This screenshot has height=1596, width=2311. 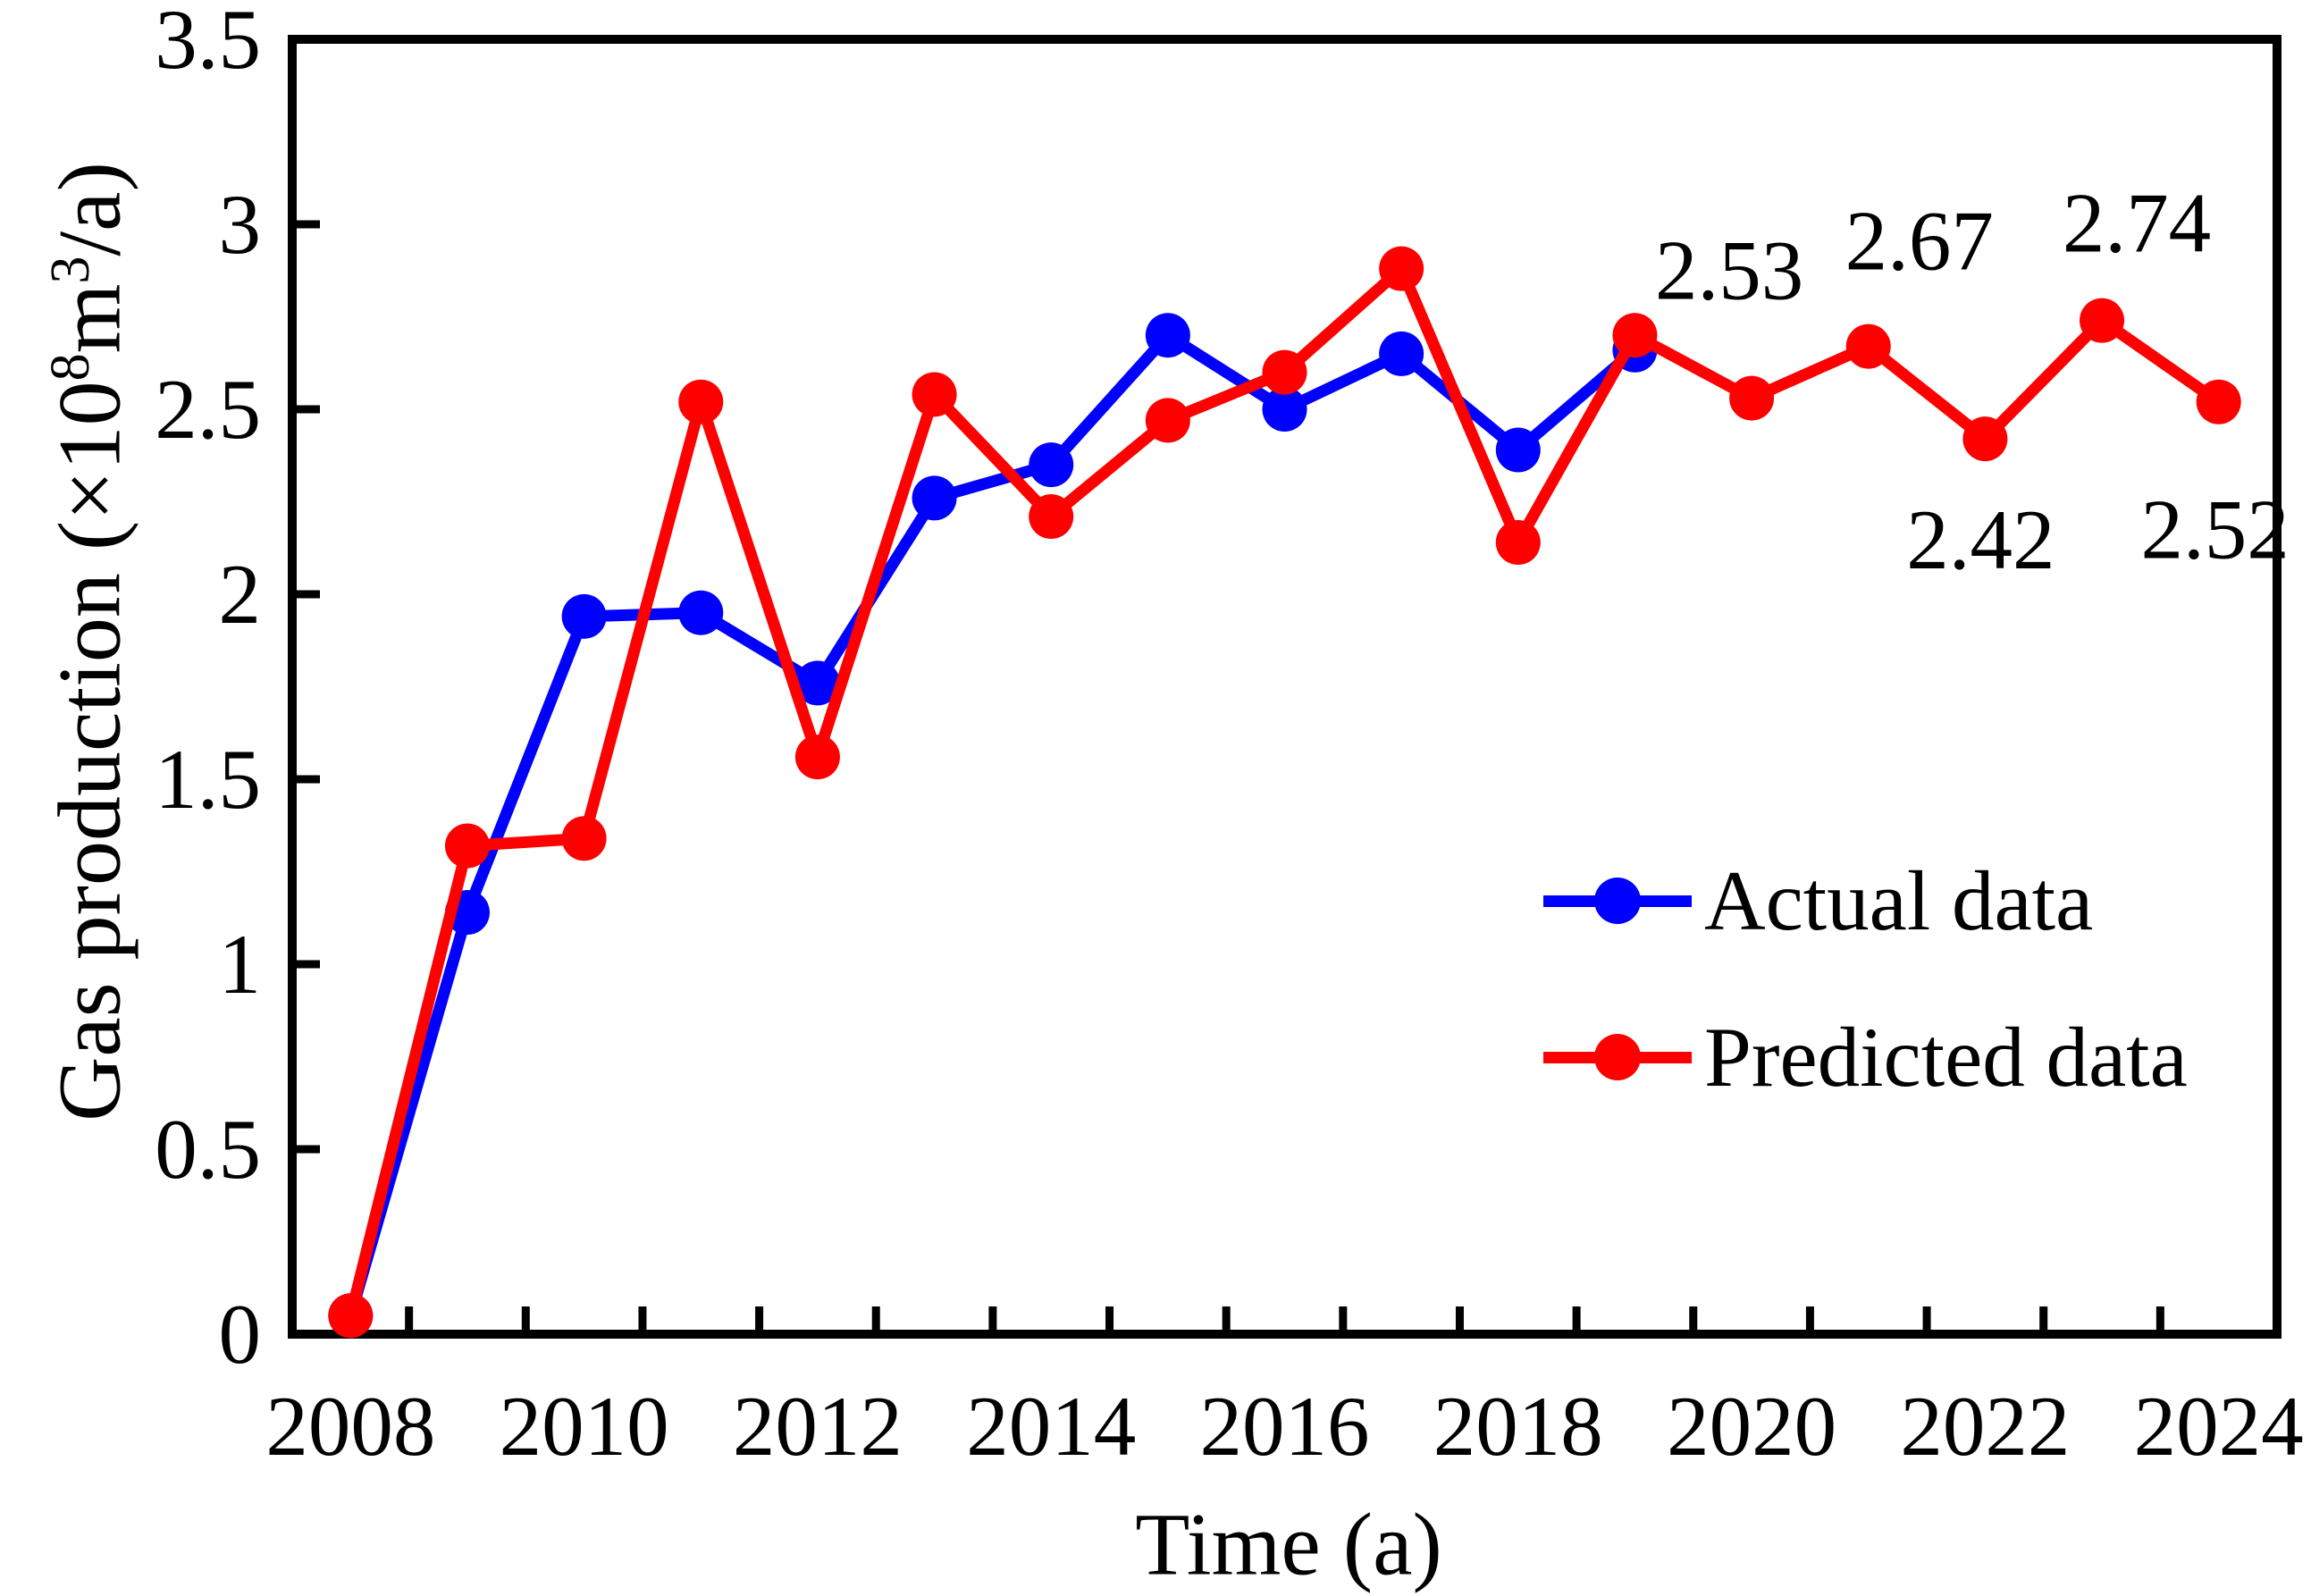 What do you see at coordinates (1285, 1426) in the screenshot?
I see `x-tick-label-2016: 2016` at bounding box center [1285, 1426].